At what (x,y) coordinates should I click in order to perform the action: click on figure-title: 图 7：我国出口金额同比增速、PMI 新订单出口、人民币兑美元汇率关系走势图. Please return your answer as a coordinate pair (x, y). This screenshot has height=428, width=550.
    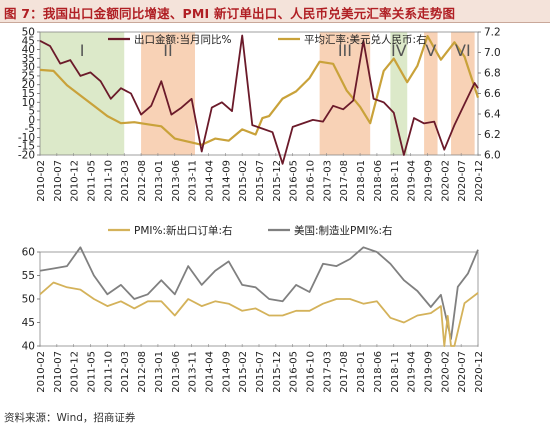
    Looking at the image, I should click on (230, 13).